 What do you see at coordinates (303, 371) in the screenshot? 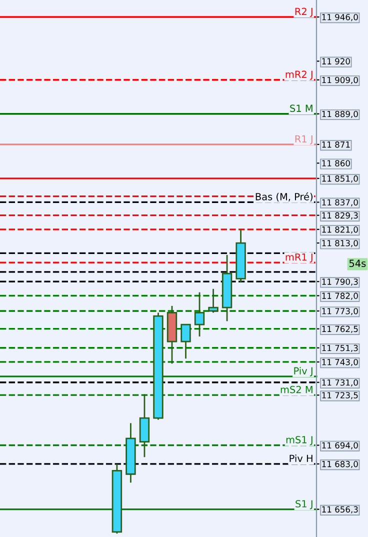
I see `ref-line-label: Piv J` at bounding box center [303, 371].